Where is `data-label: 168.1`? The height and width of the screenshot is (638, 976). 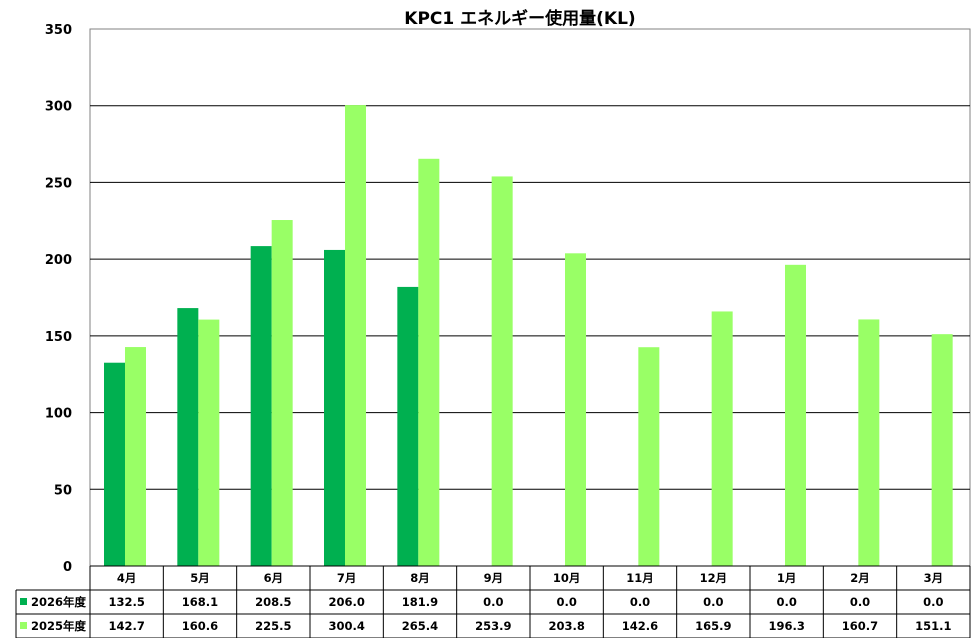 data-label: 168.1 is located at coordinates (200, 602).